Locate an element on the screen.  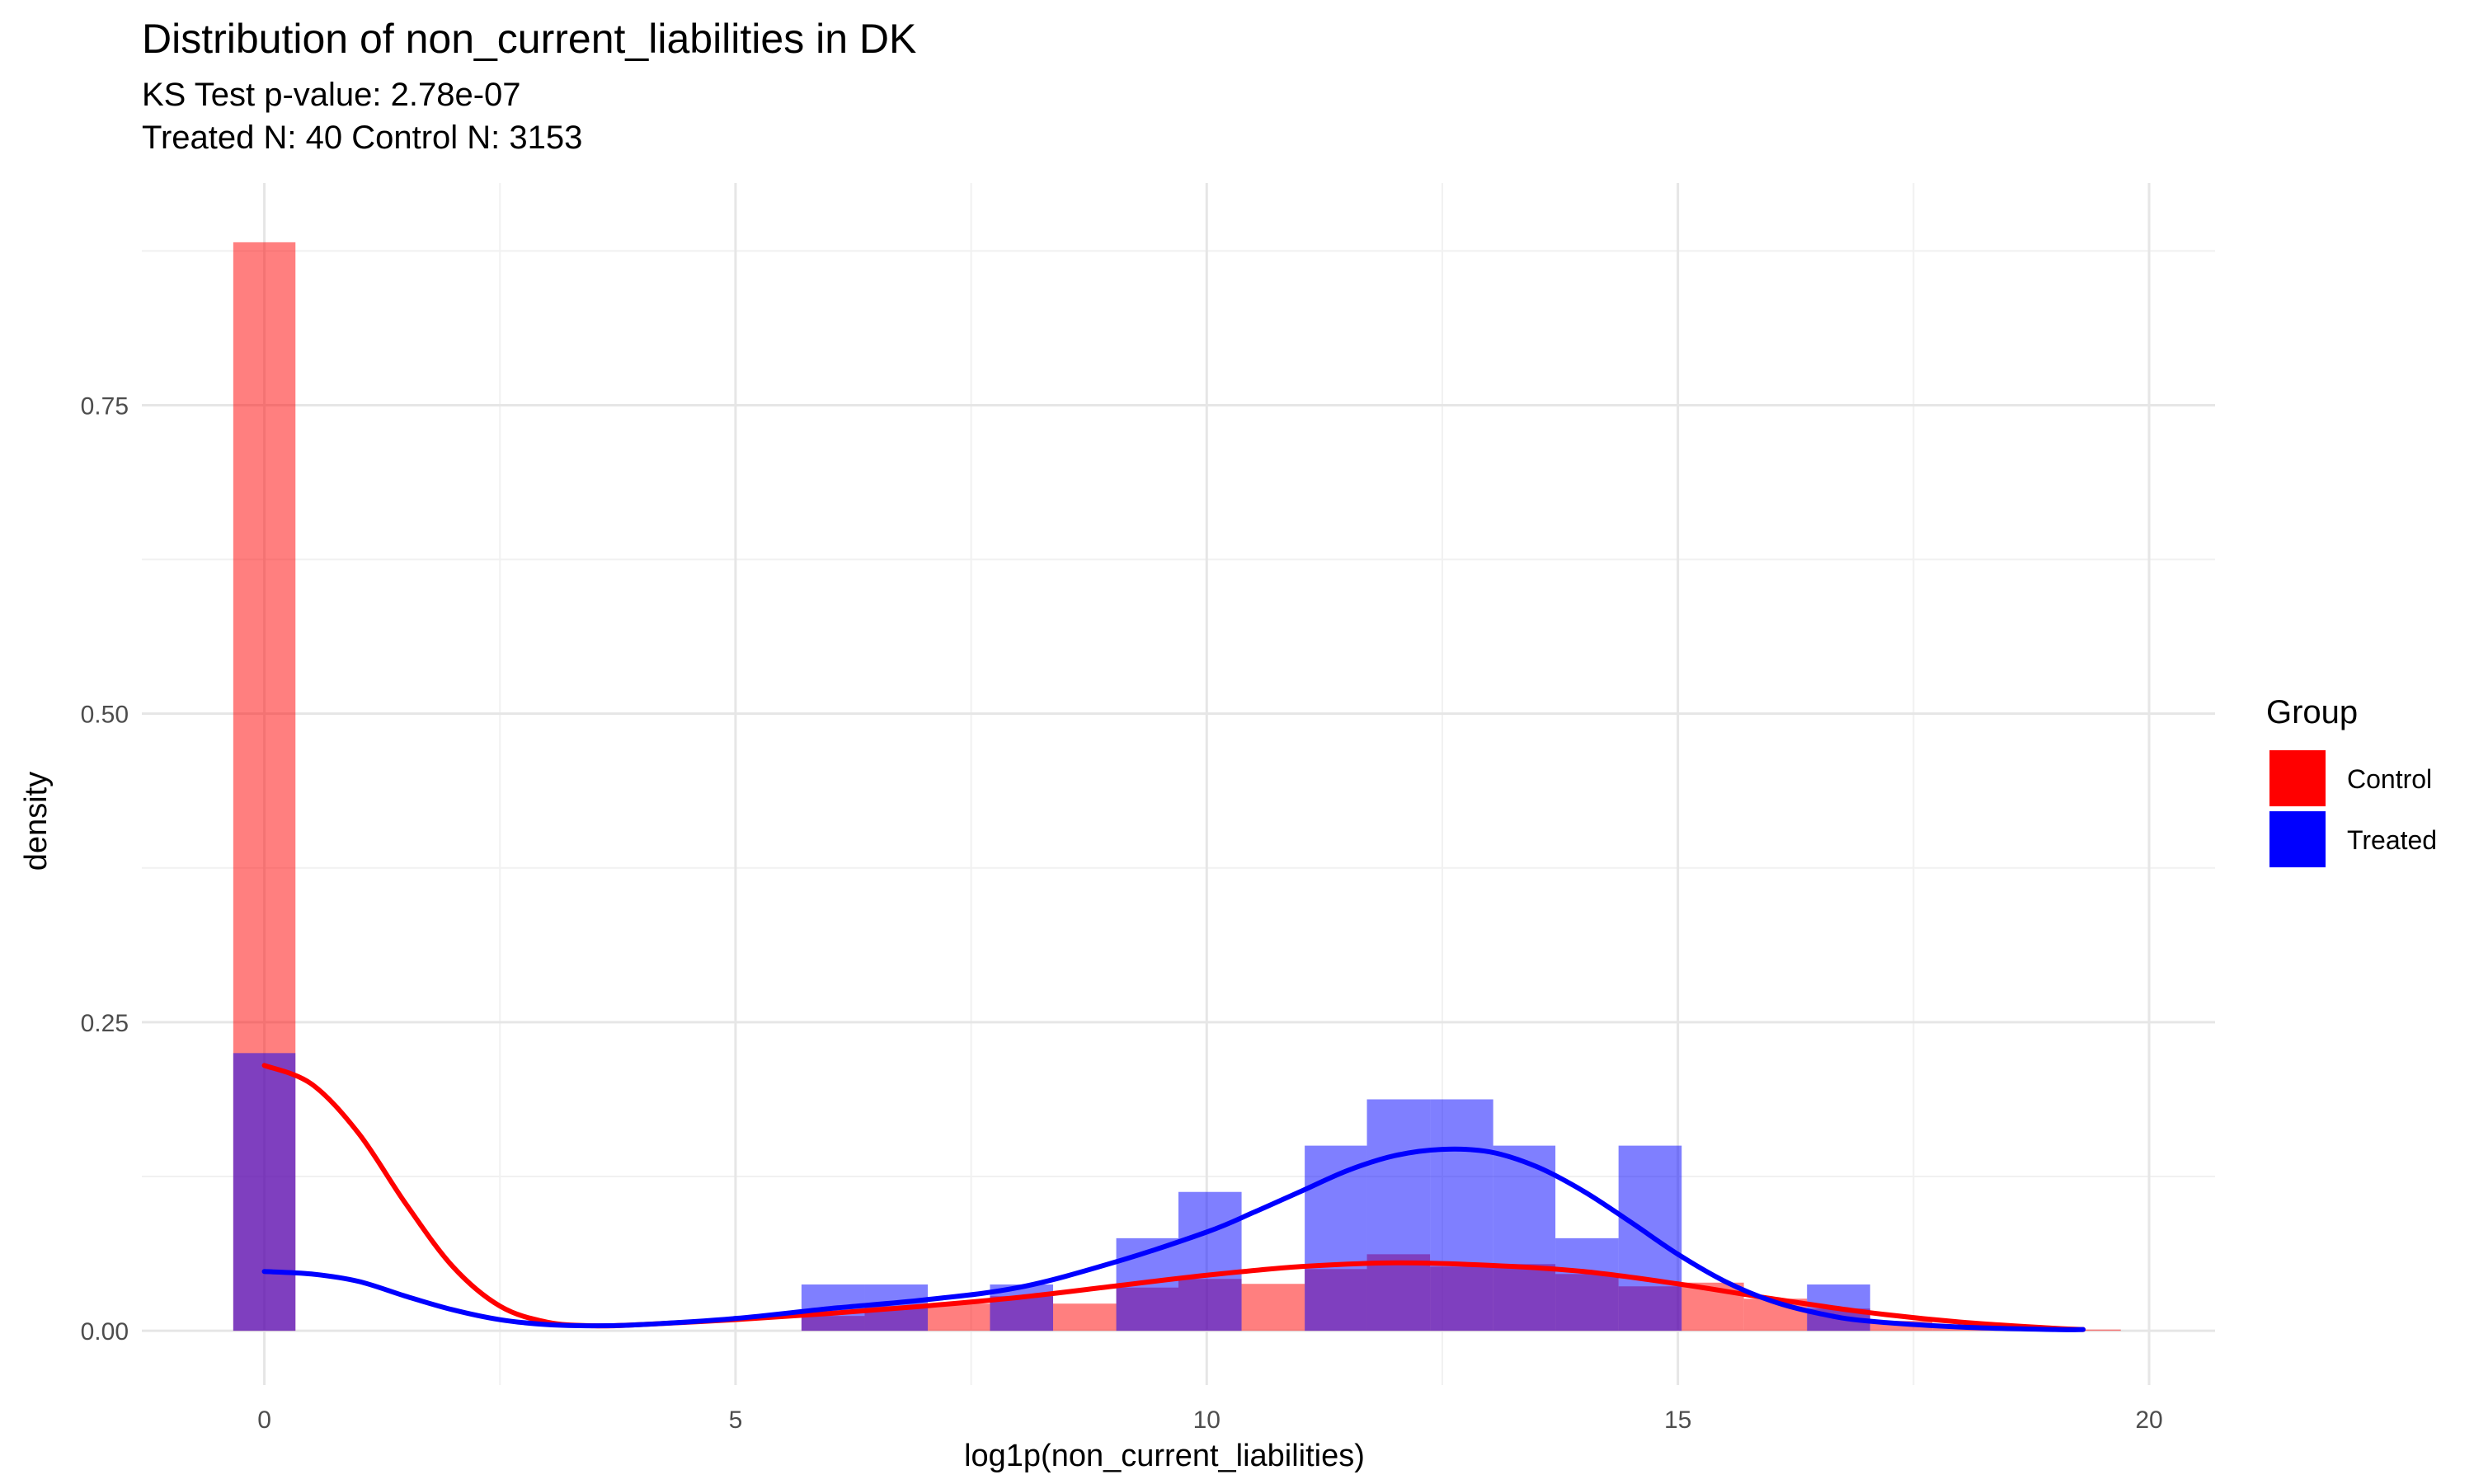
legend-label-control: Control is located at coordinates (2389, 779).